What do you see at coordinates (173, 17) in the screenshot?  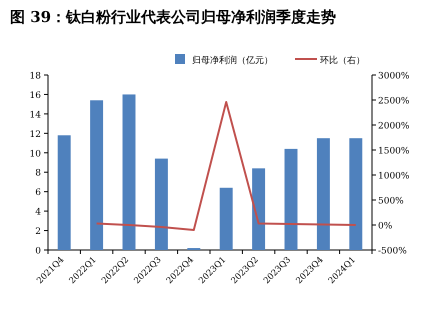 I see `chart-title: 图 39：钛白粉行业代表公司归母净利润季度走势` at bounding box center [173, 17].